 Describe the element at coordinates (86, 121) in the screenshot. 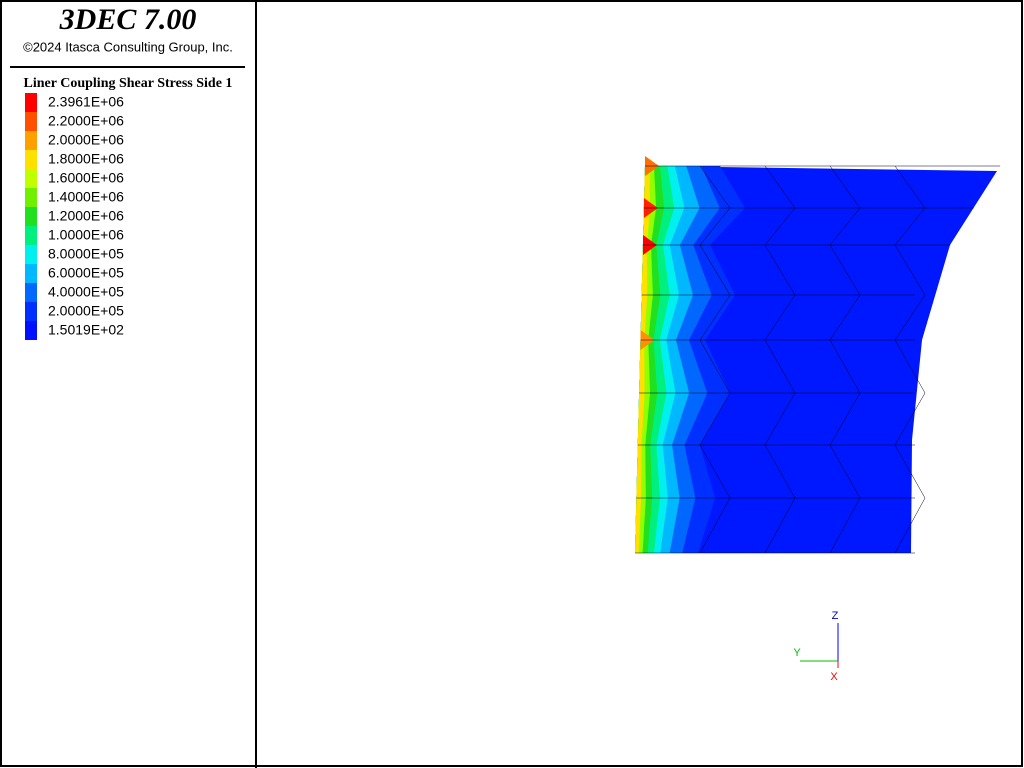

I see `legend-label: 2.2000E+06` at that location.